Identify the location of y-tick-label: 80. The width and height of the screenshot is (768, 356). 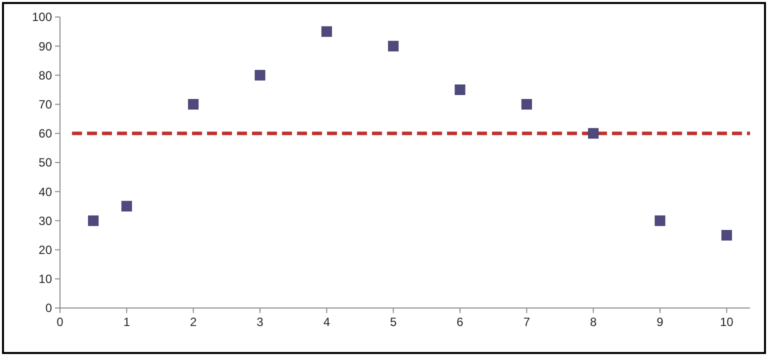
(45, 75).